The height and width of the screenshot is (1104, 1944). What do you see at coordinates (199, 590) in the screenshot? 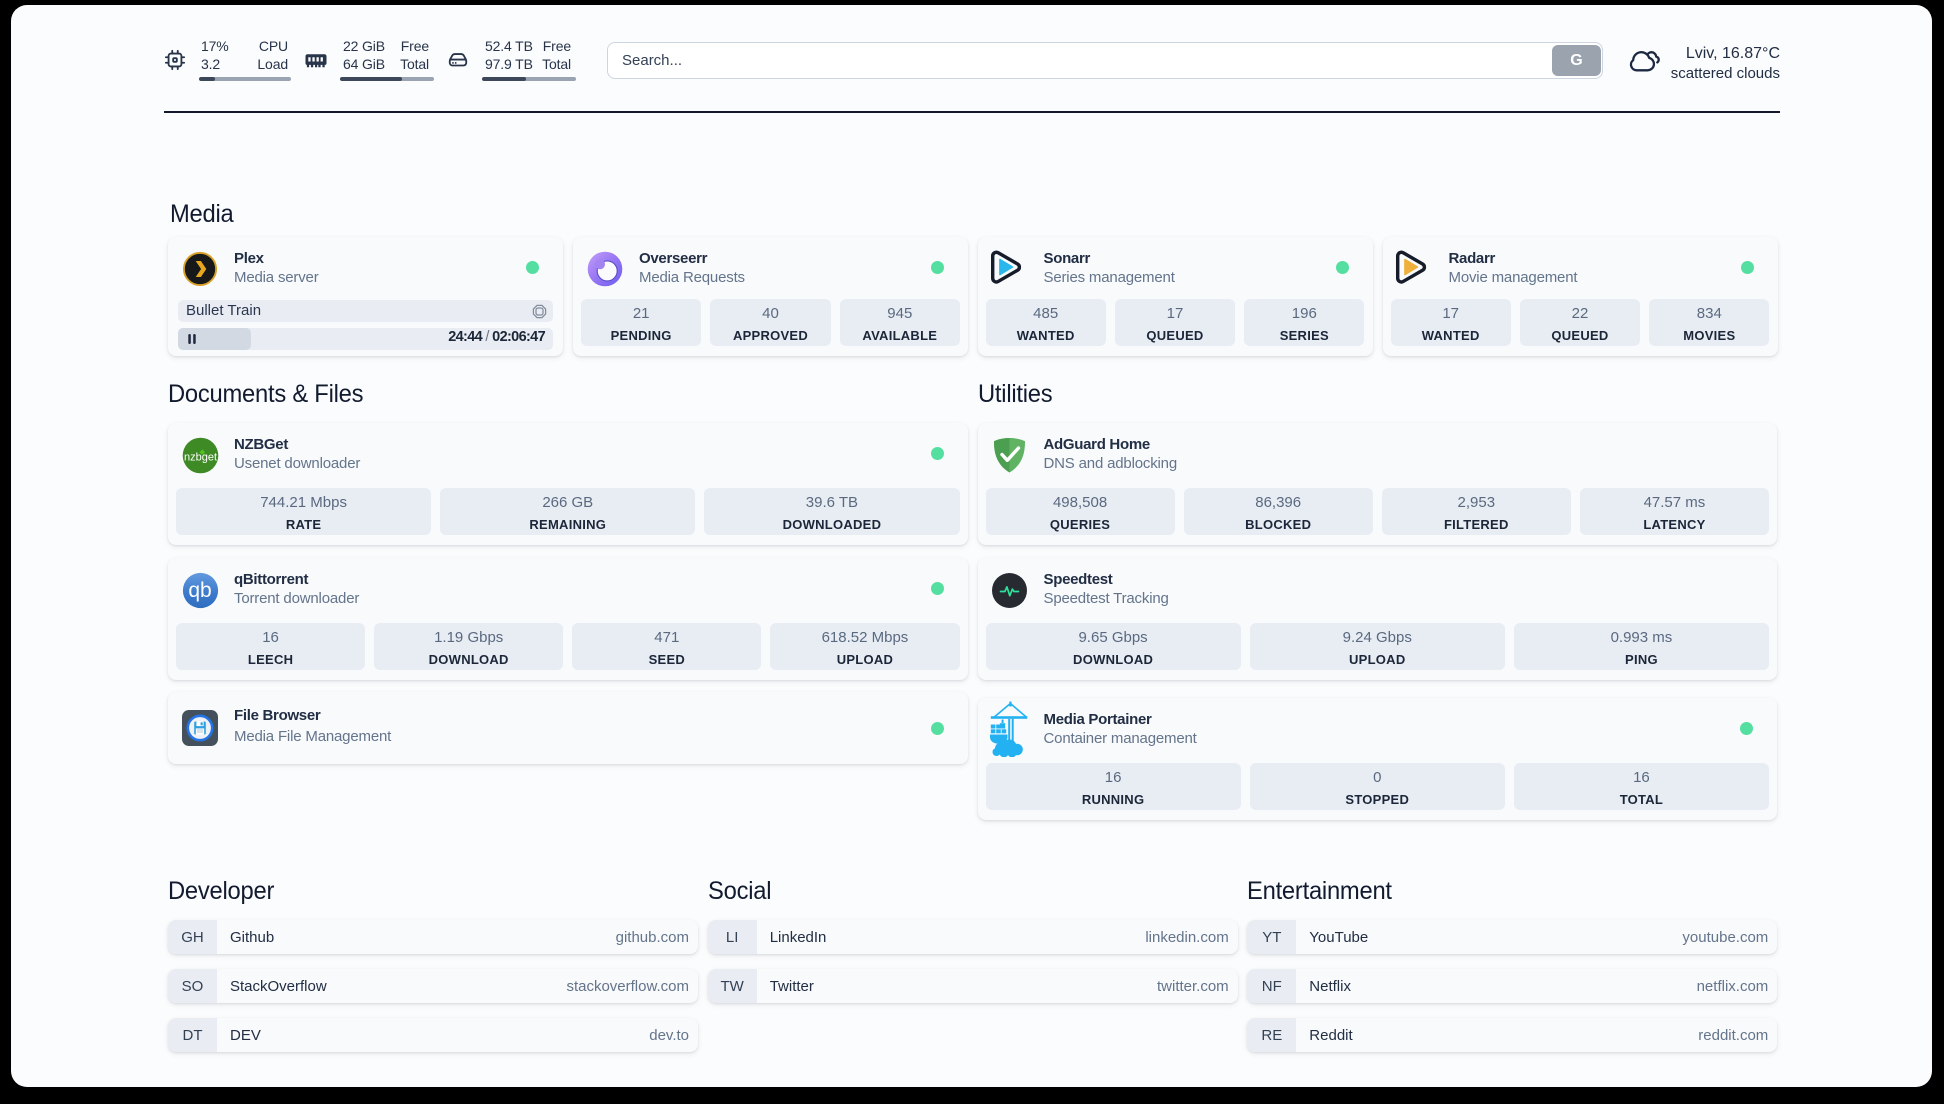
I see `svg-text: qb` at bounding box center [199, 590].